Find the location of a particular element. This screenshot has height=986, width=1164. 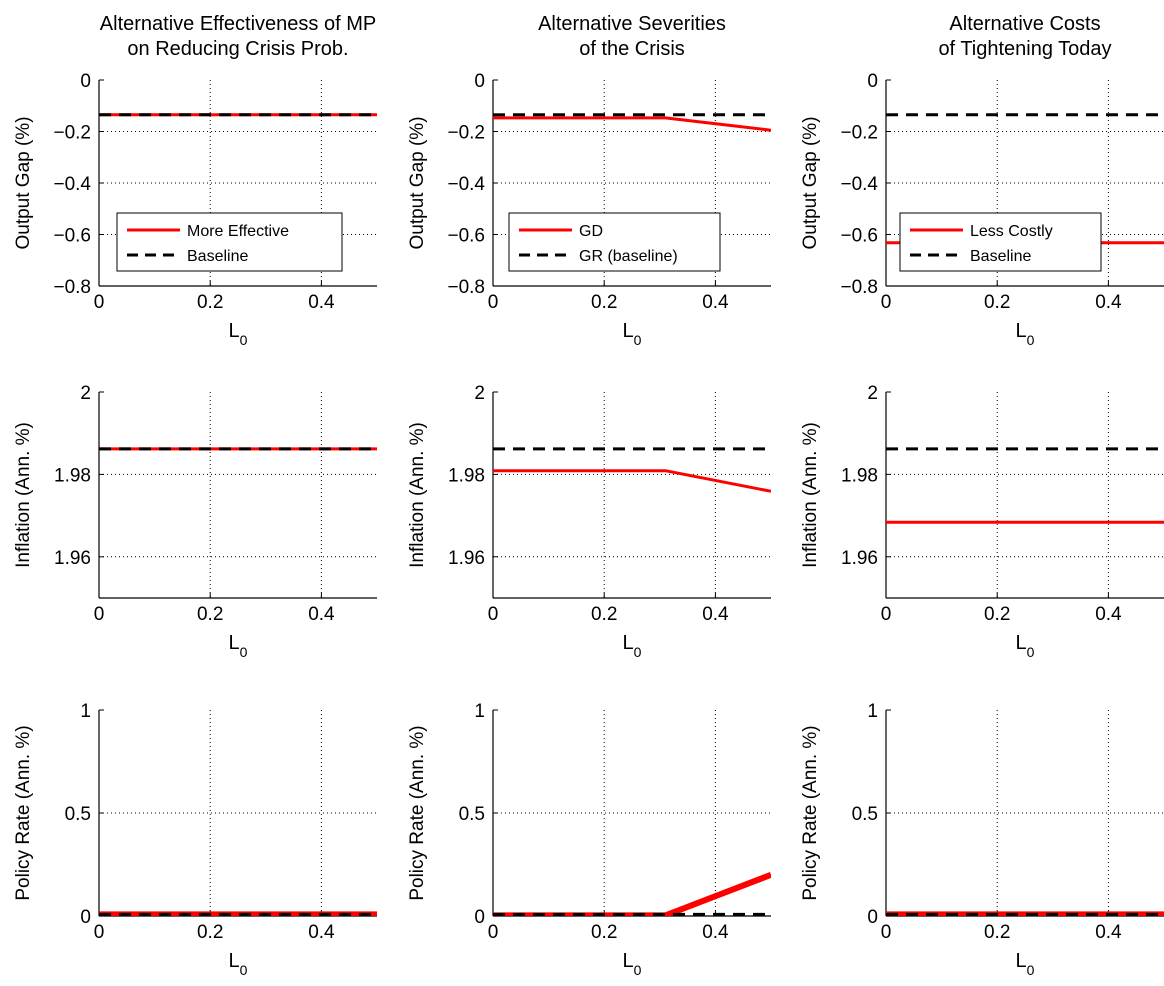

chart-panel-7: 0 0.2 0.4 1 0.5 0 Policy Rate (Ann. %) L0 is located at coordinates (195, 839).